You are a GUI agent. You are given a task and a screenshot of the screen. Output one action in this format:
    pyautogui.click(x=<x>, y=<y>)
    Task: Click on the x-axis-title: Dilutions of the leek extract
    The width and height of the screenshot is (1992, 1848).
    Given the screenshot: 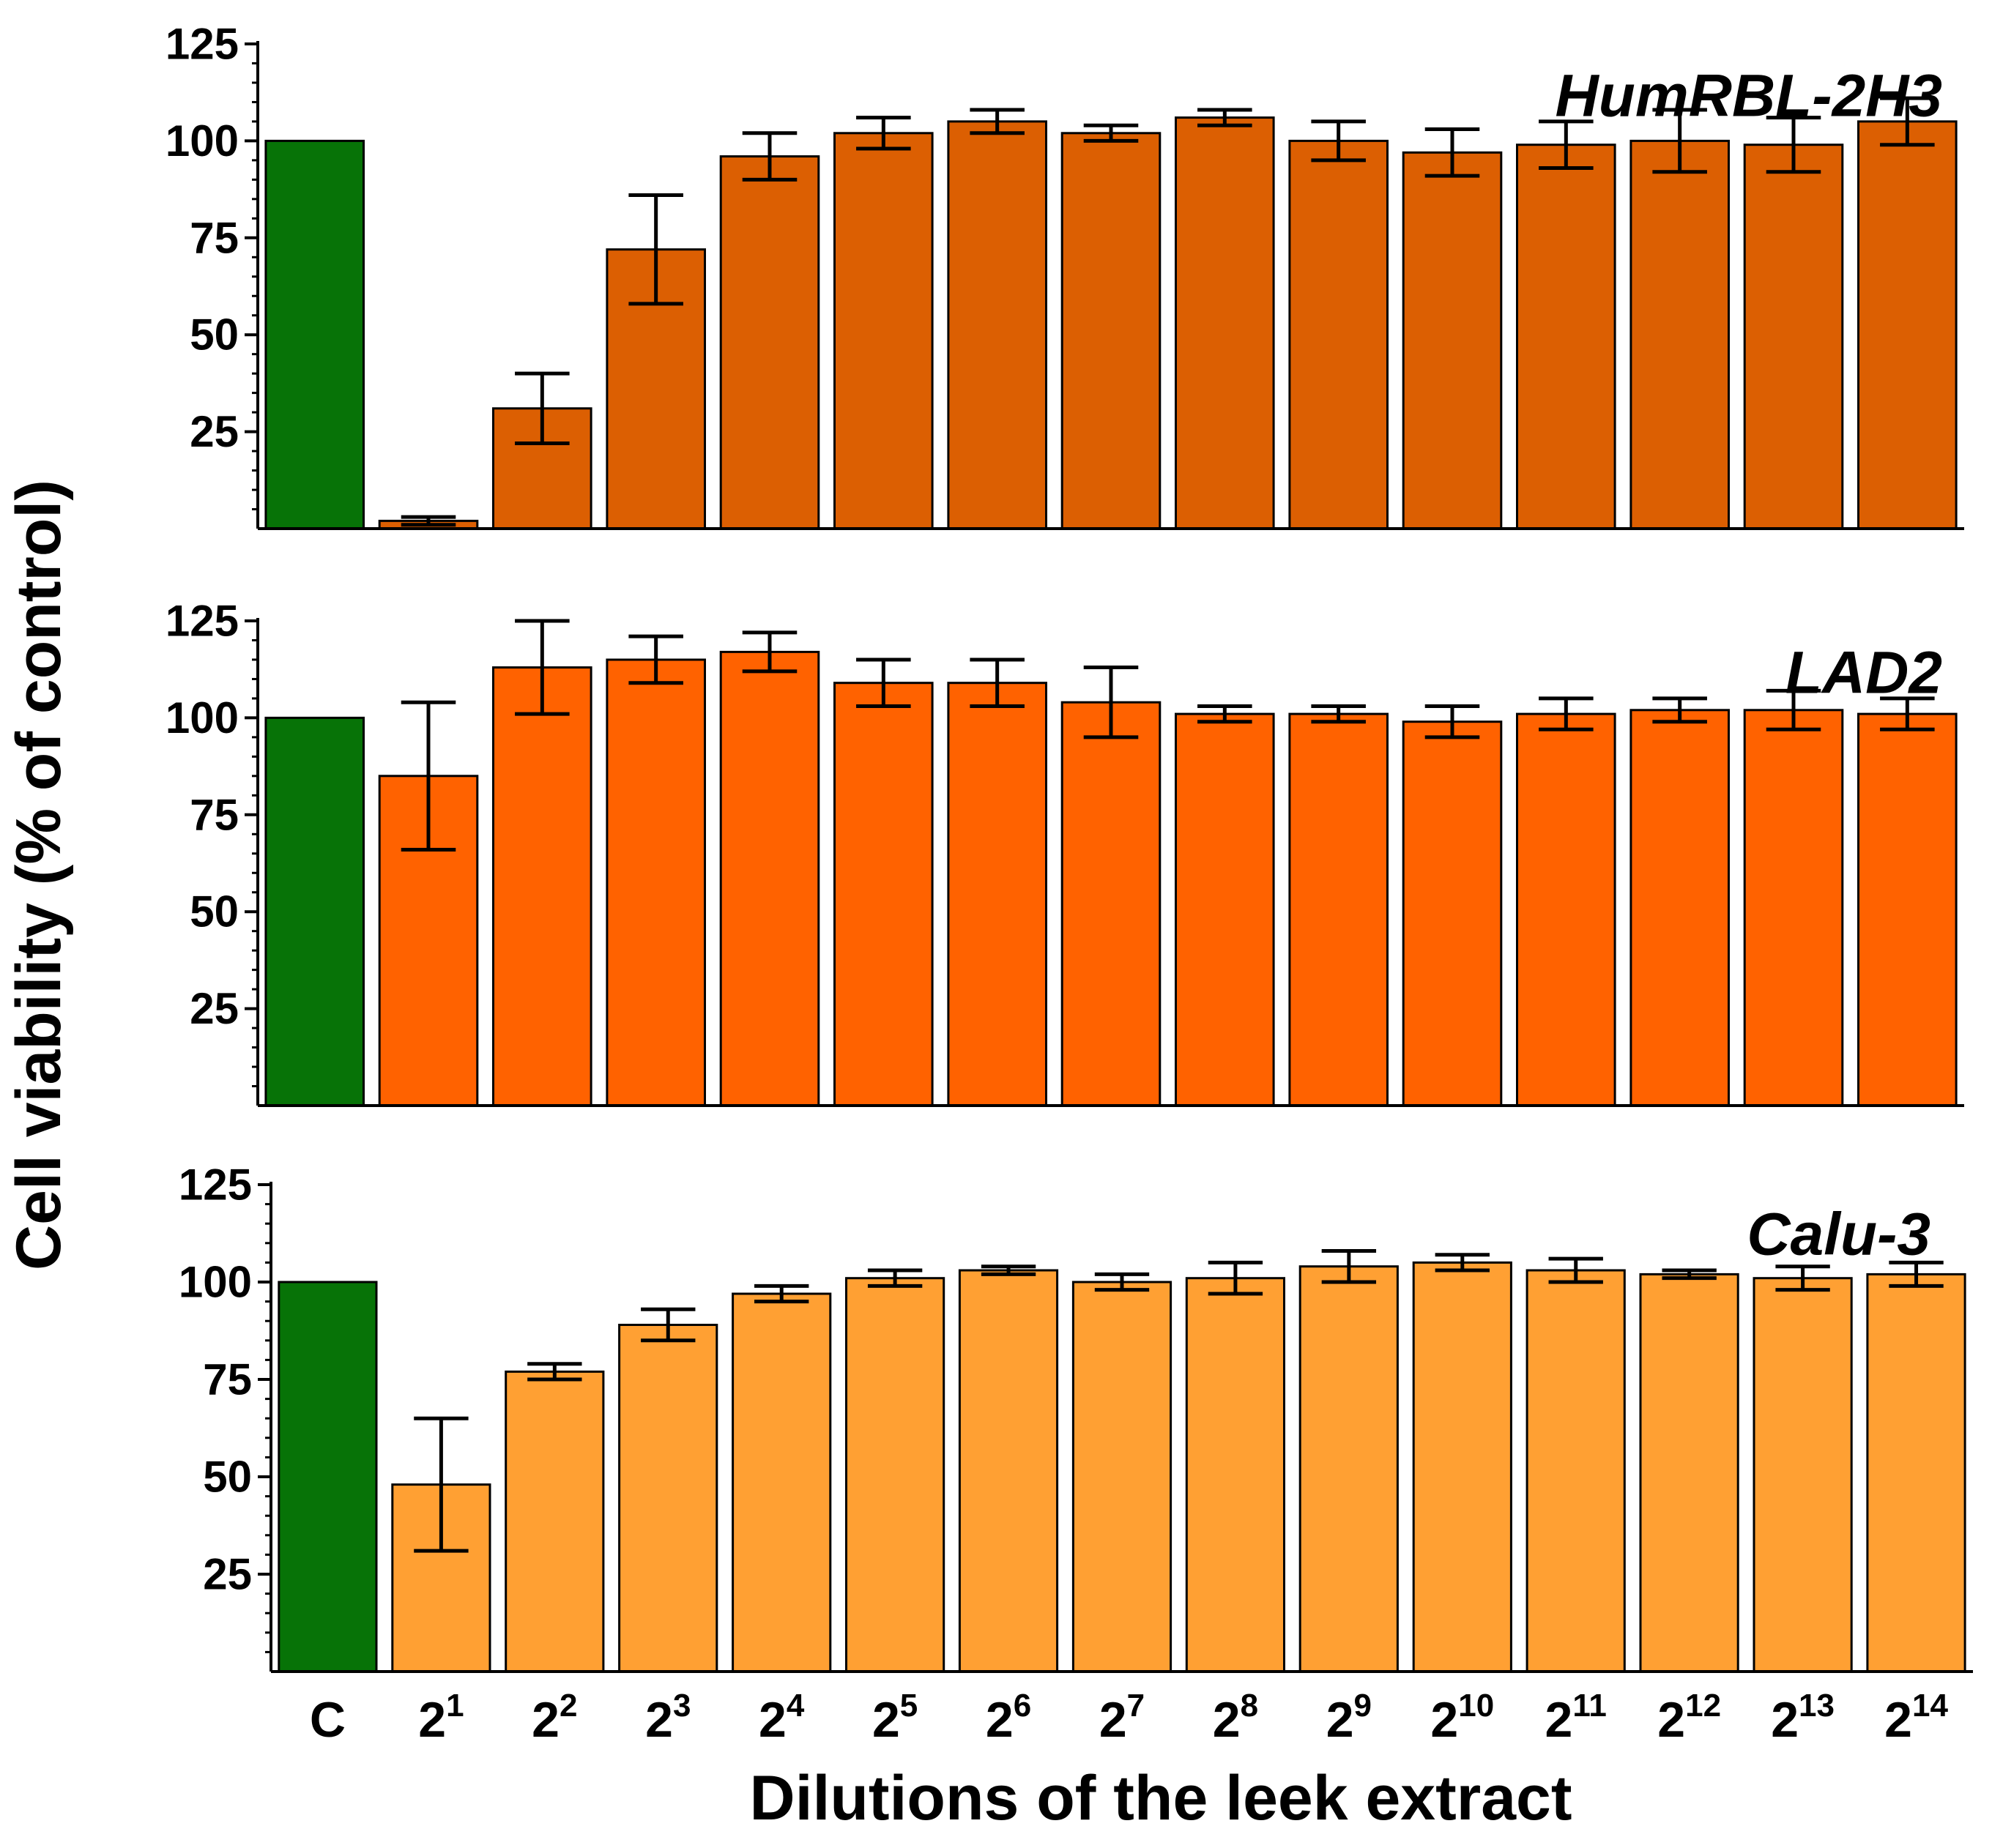 What is the action you would take?
    pyautogui.click(x=1160, y=1798)
    